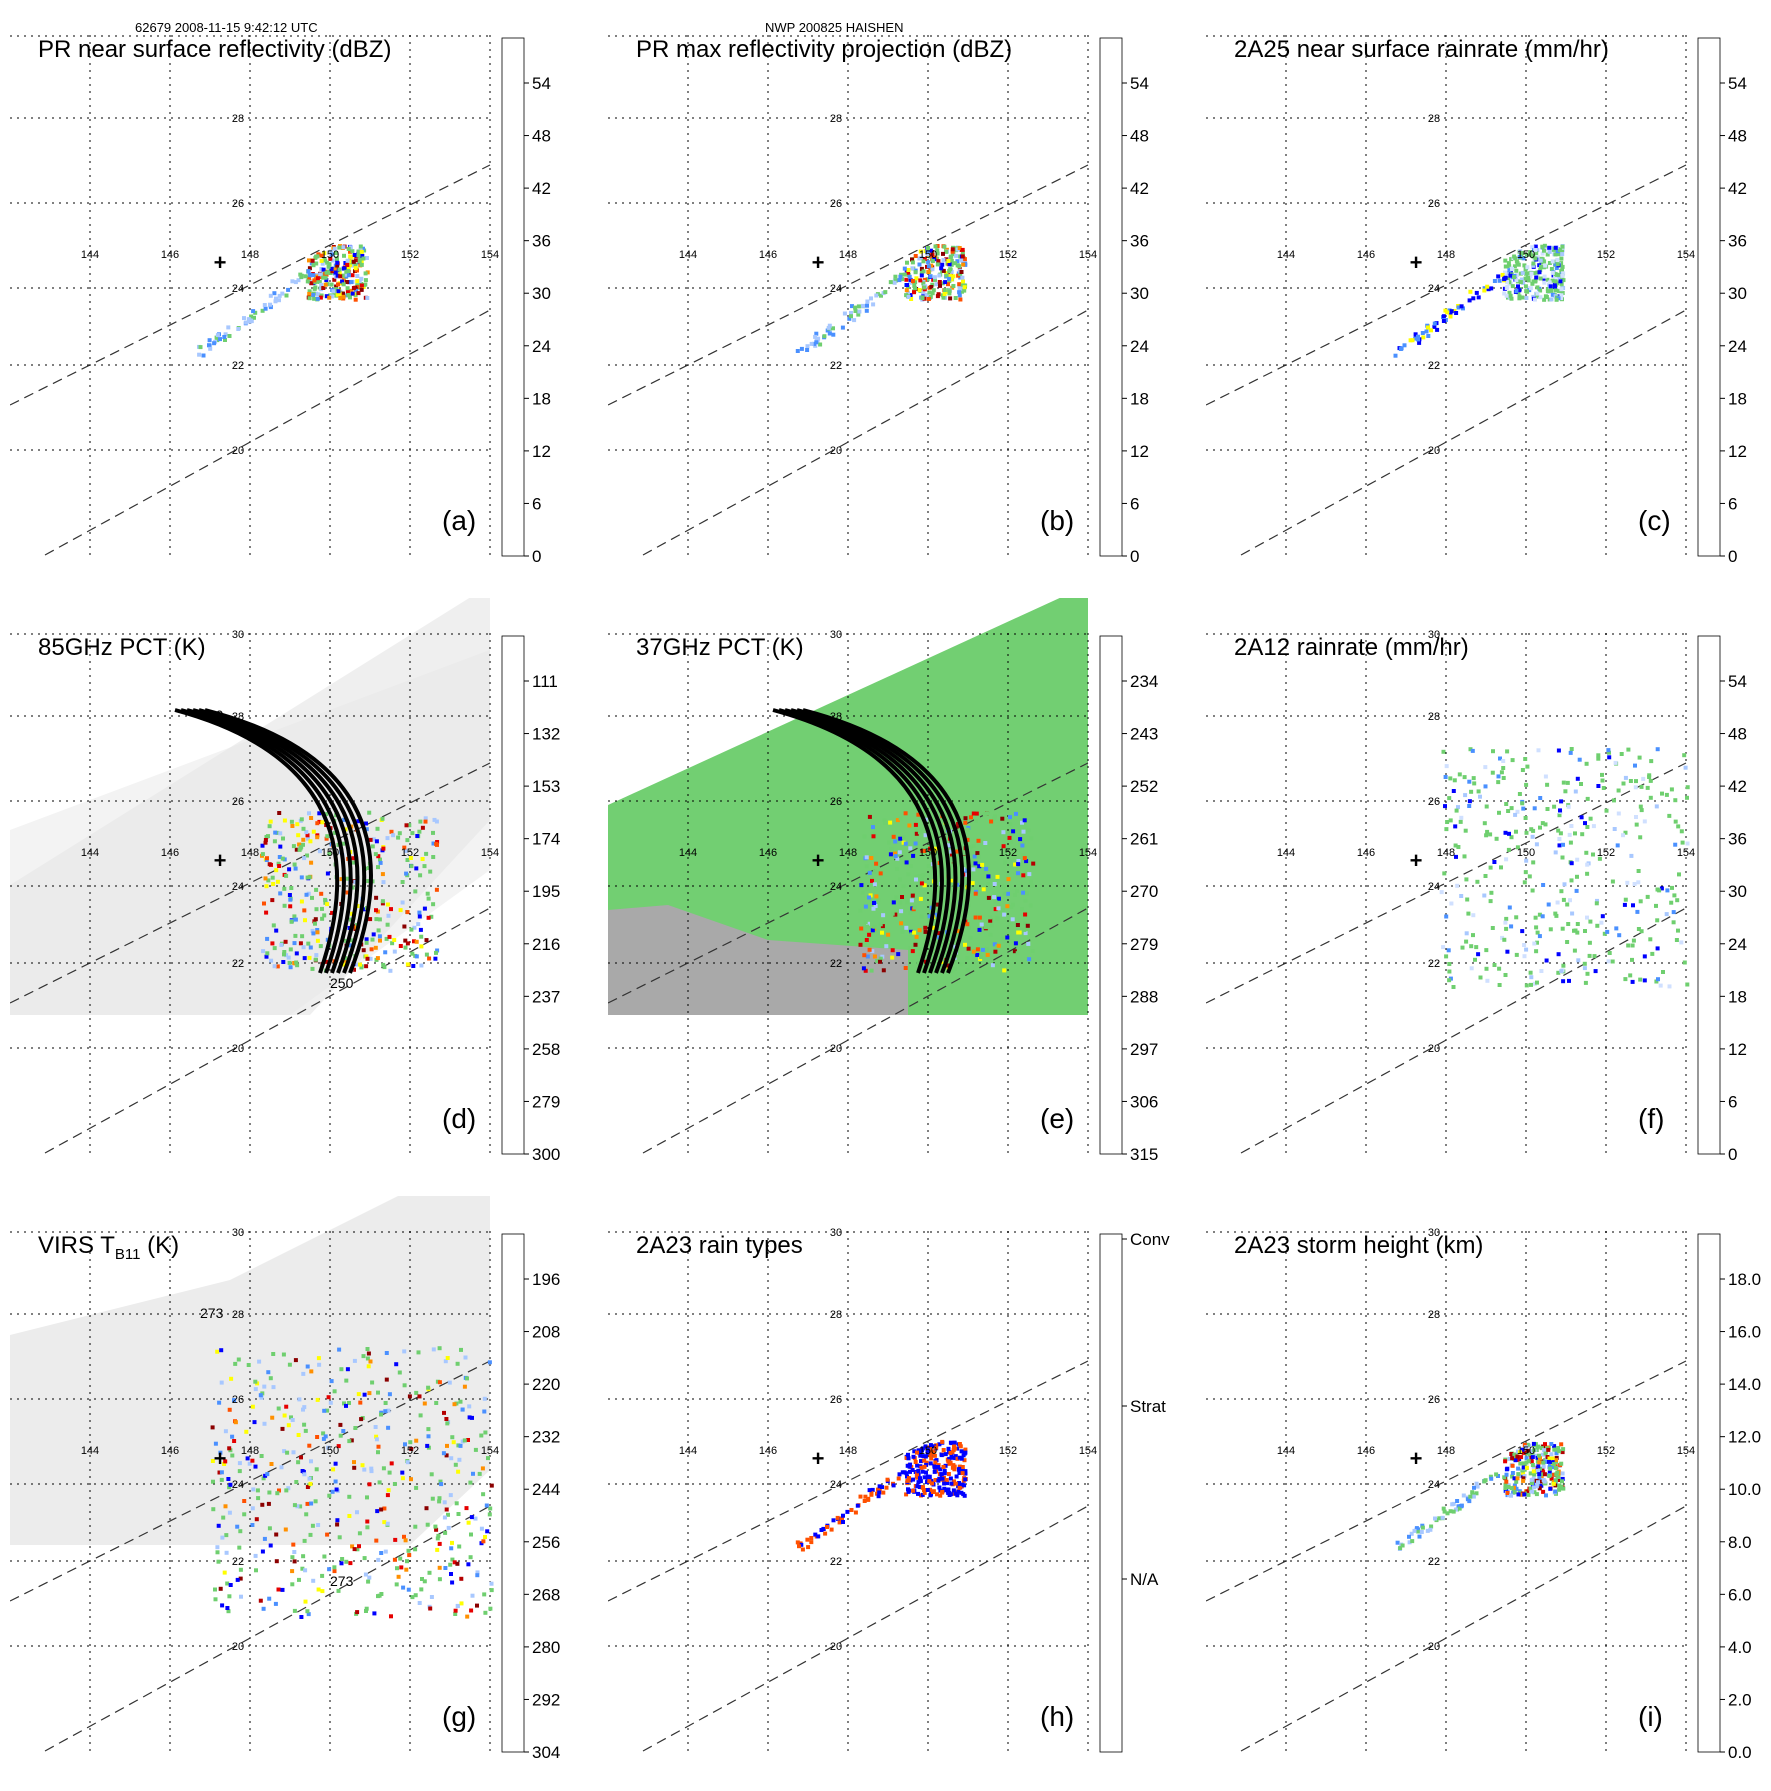 The width and height of the screenshot is (1771, 1791). I want to click on panel-title: 2A23 storm height (km), so click(1358, 1246).